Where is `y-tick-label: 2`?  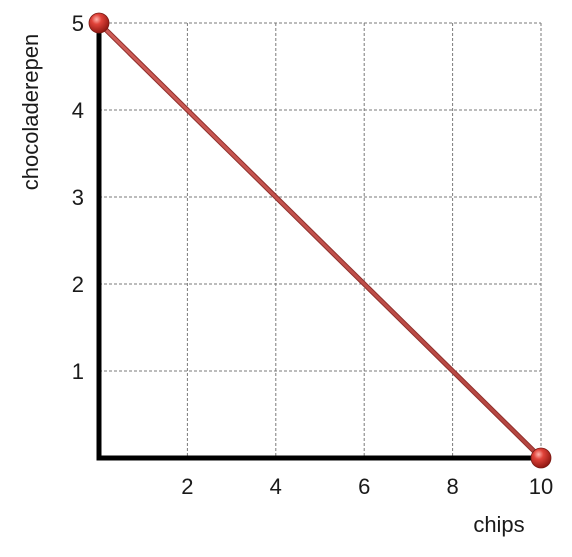
y-tick-label: 2 is located at coordinates (78, 284).